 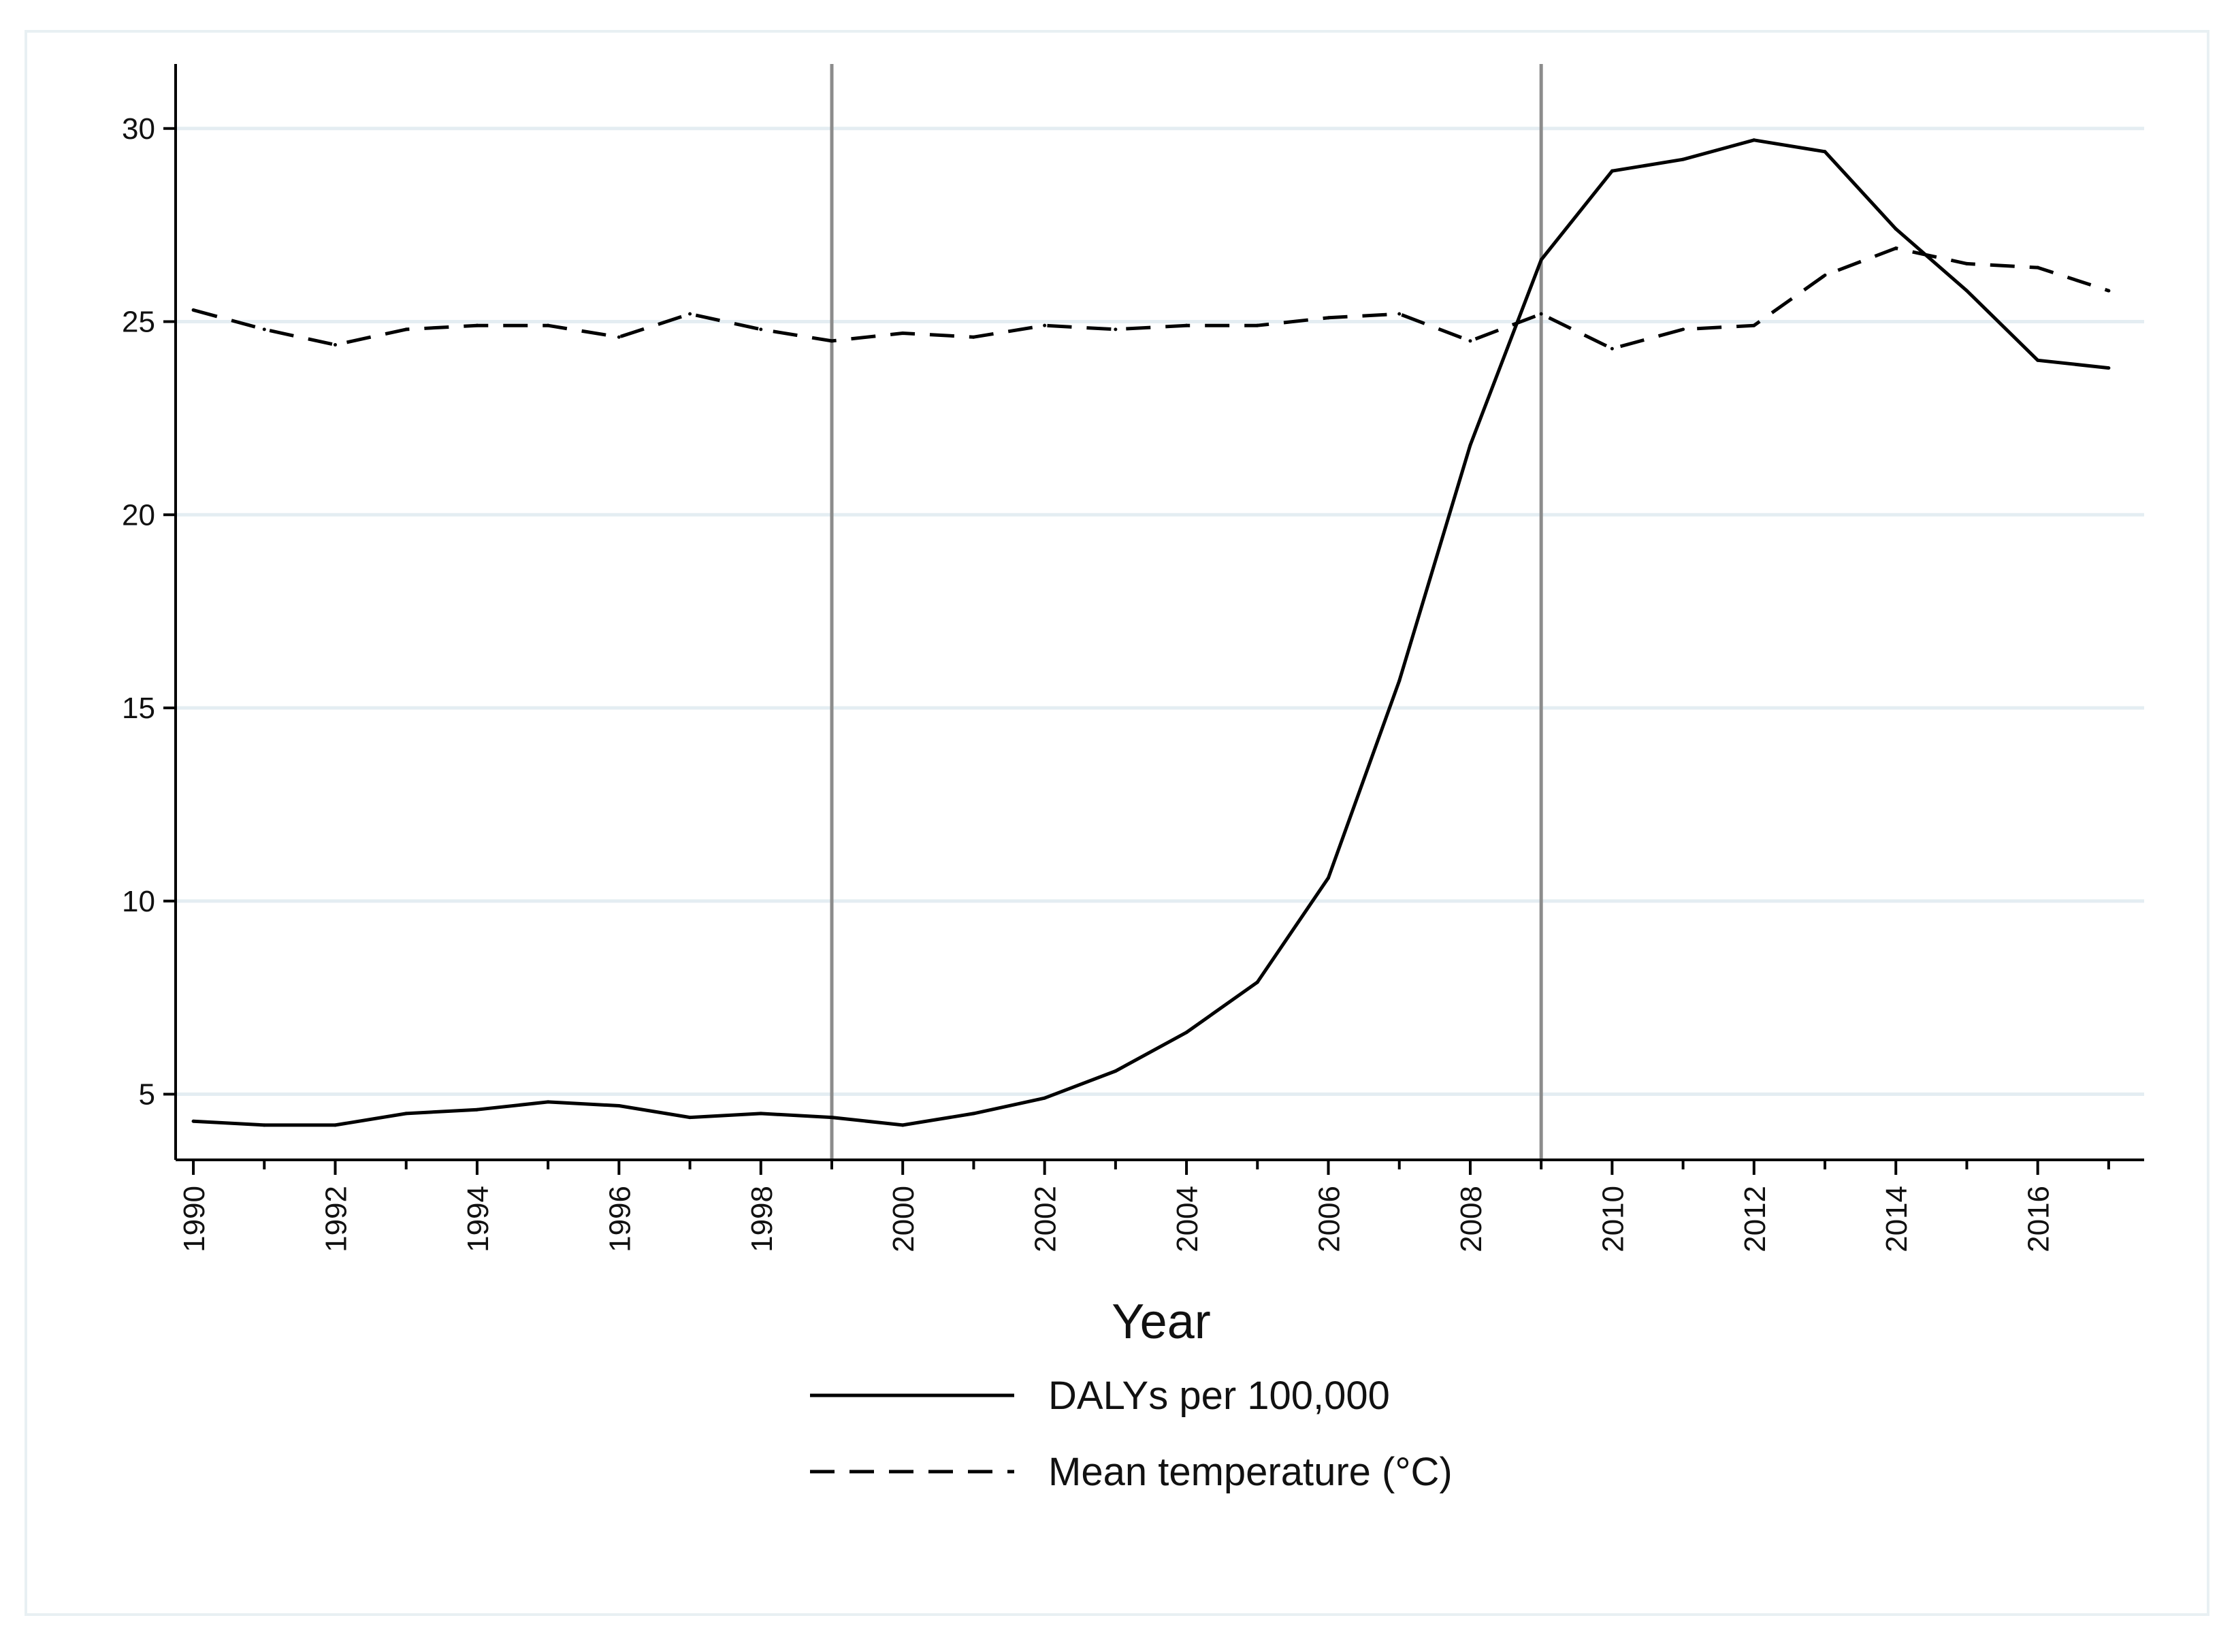 What do you see at coordinates (1755, 1219) in the screenshot?
I see `x-tick-label: 2012` at bounding box center [1755, 1219].